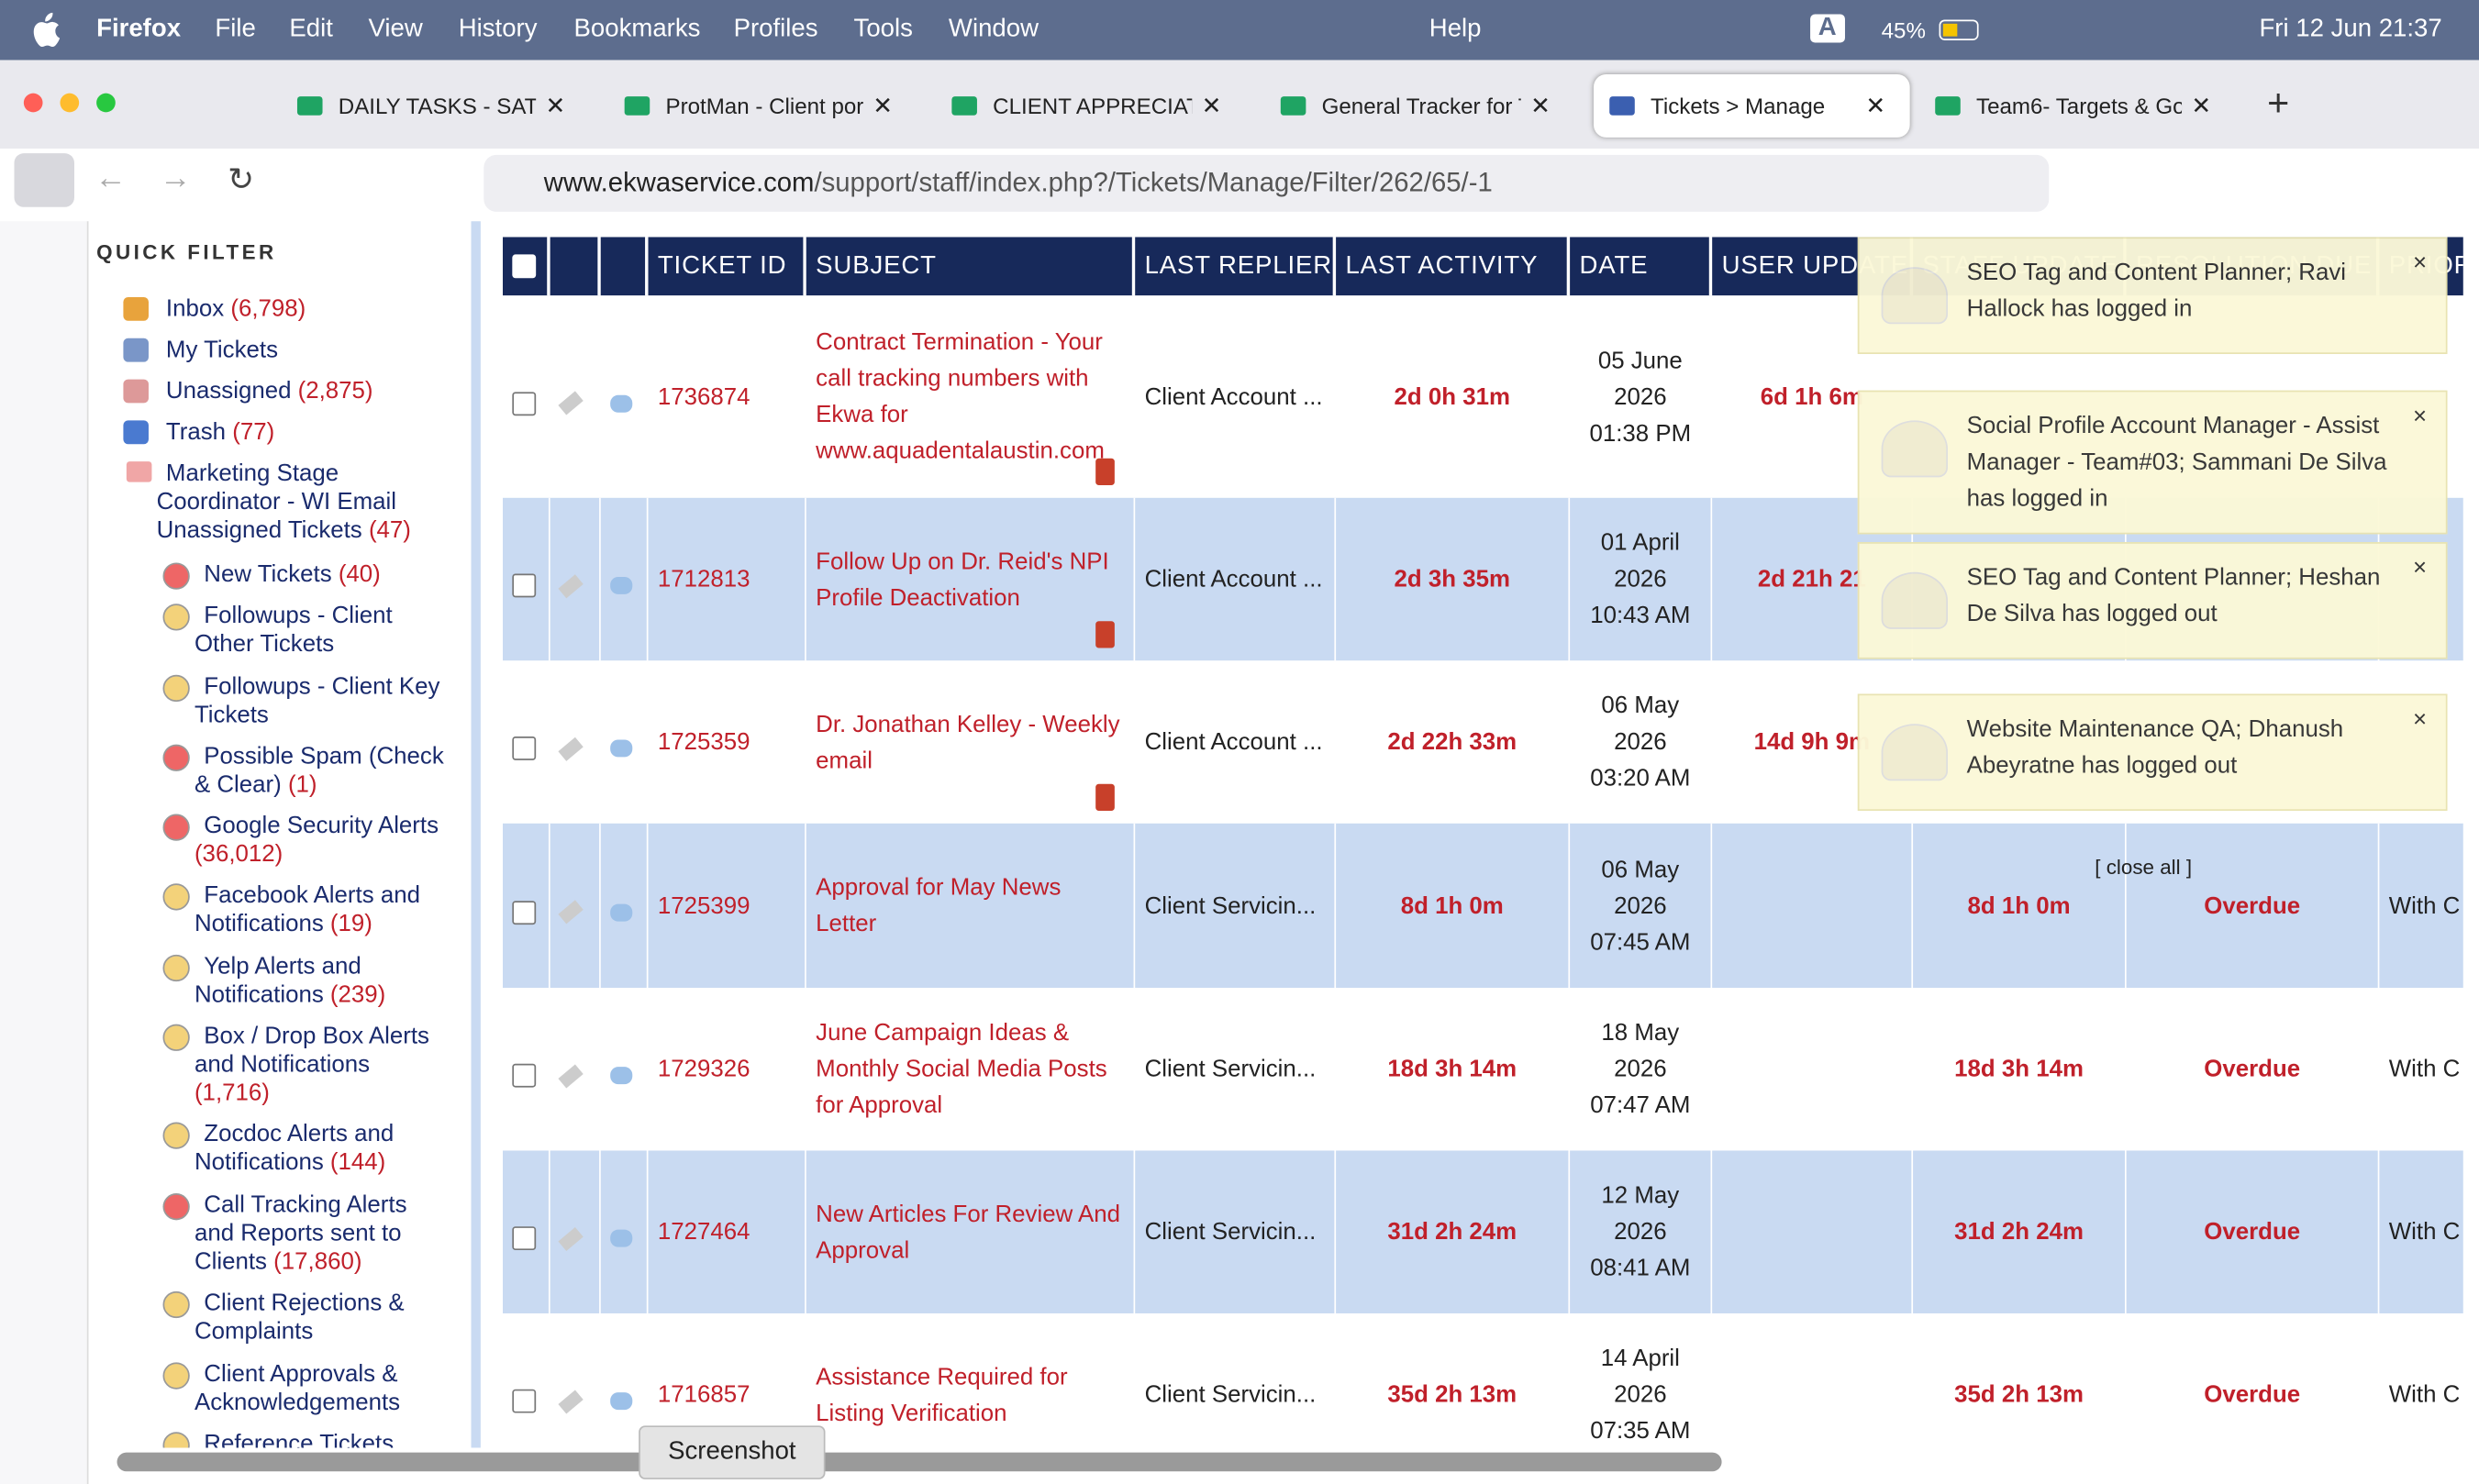 The image size is (2479, 1484). What do you see at coordinates (2077, 106) in the screenshot?
I see `tab: Team6- Targets & Goal ✕` at bounding box center [2077, 106].